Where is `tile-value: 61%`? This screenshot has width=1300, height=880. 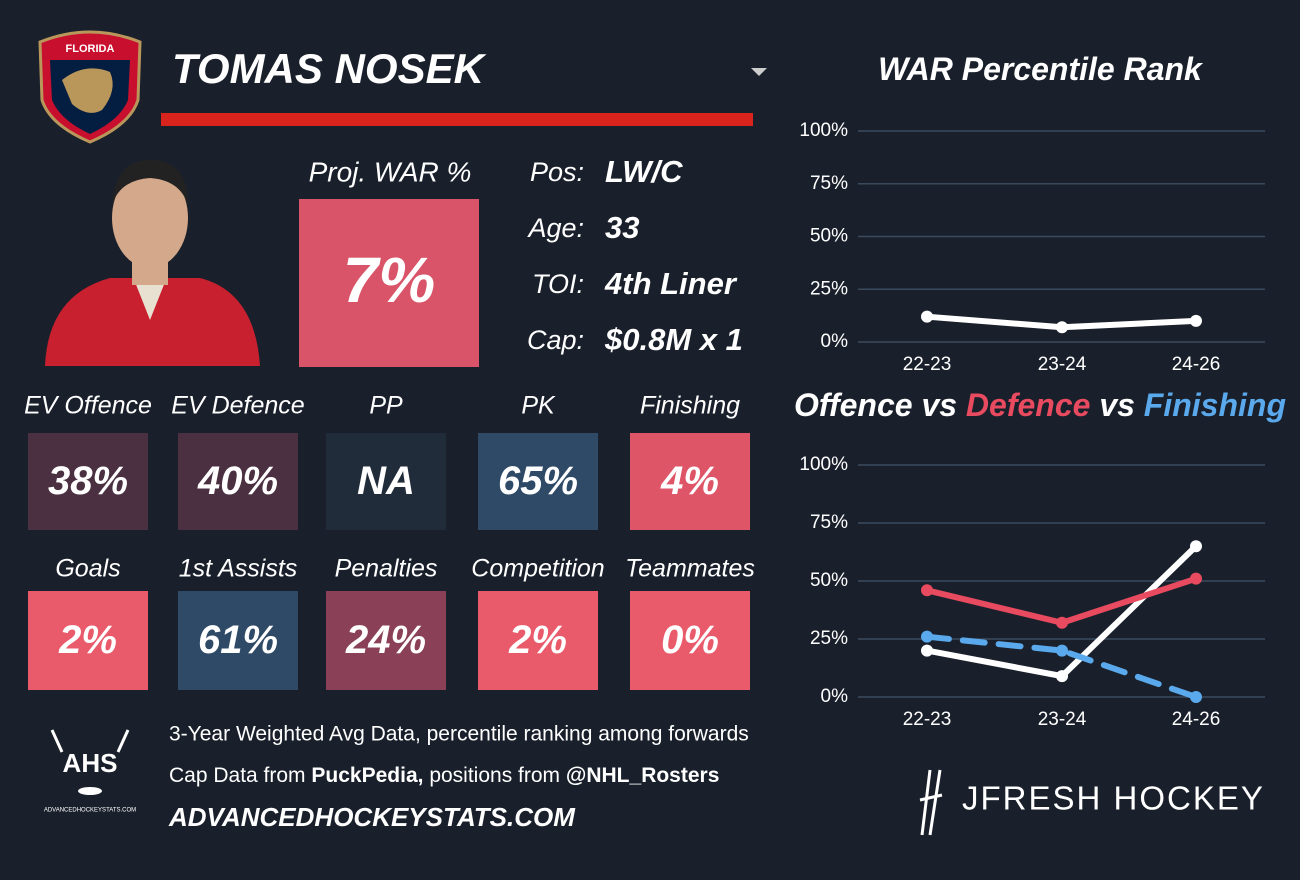
tile-value: 61% is located at coordinates (238, 640).